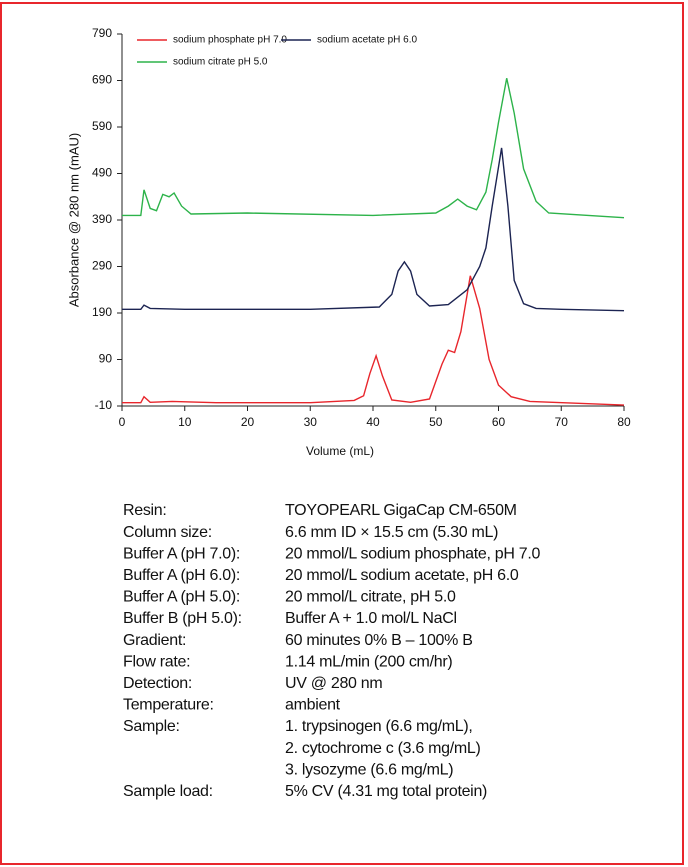  I want to click on x-tick-label: 40, so click(373, 422).